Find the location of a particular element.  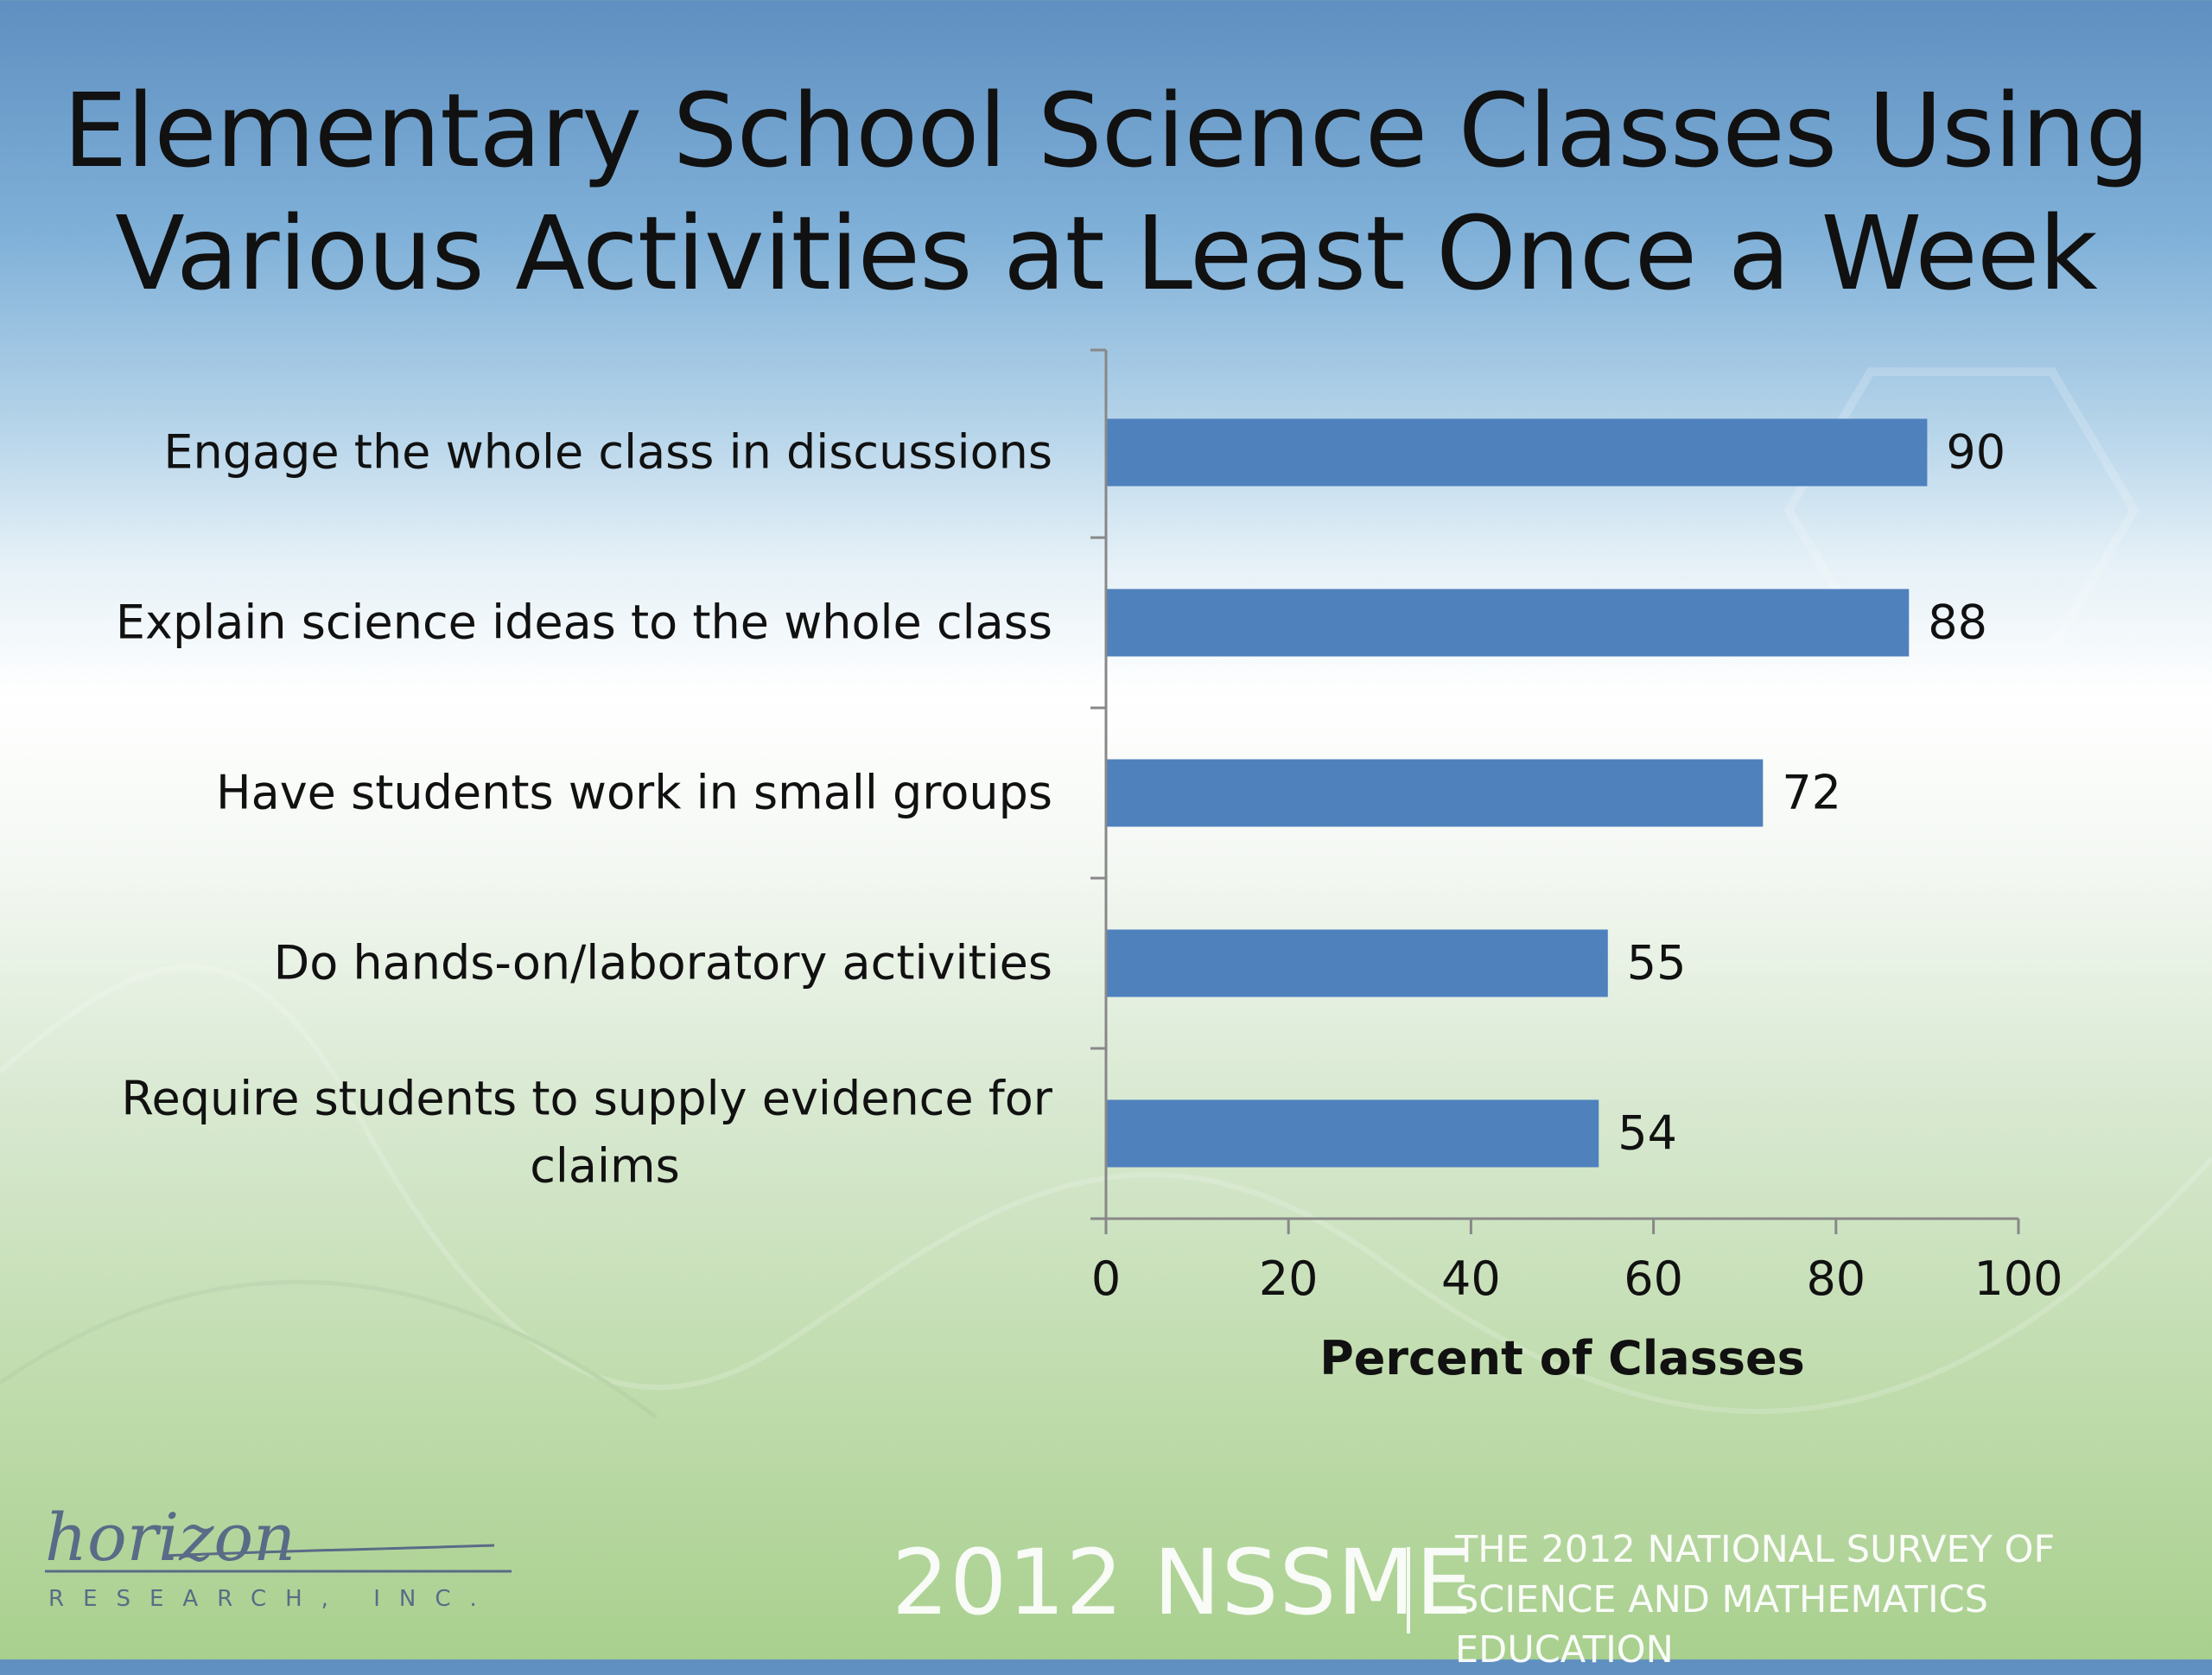

data-label: 55 is located at coordinates (1657, 963).